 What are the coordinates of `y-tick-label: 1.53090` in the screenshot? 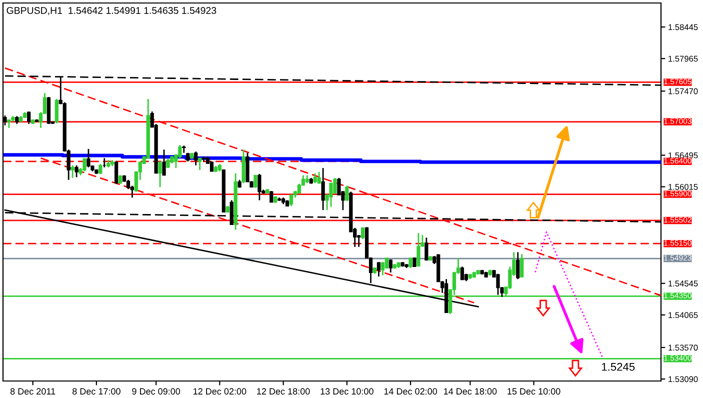 It's located at (683, 379).